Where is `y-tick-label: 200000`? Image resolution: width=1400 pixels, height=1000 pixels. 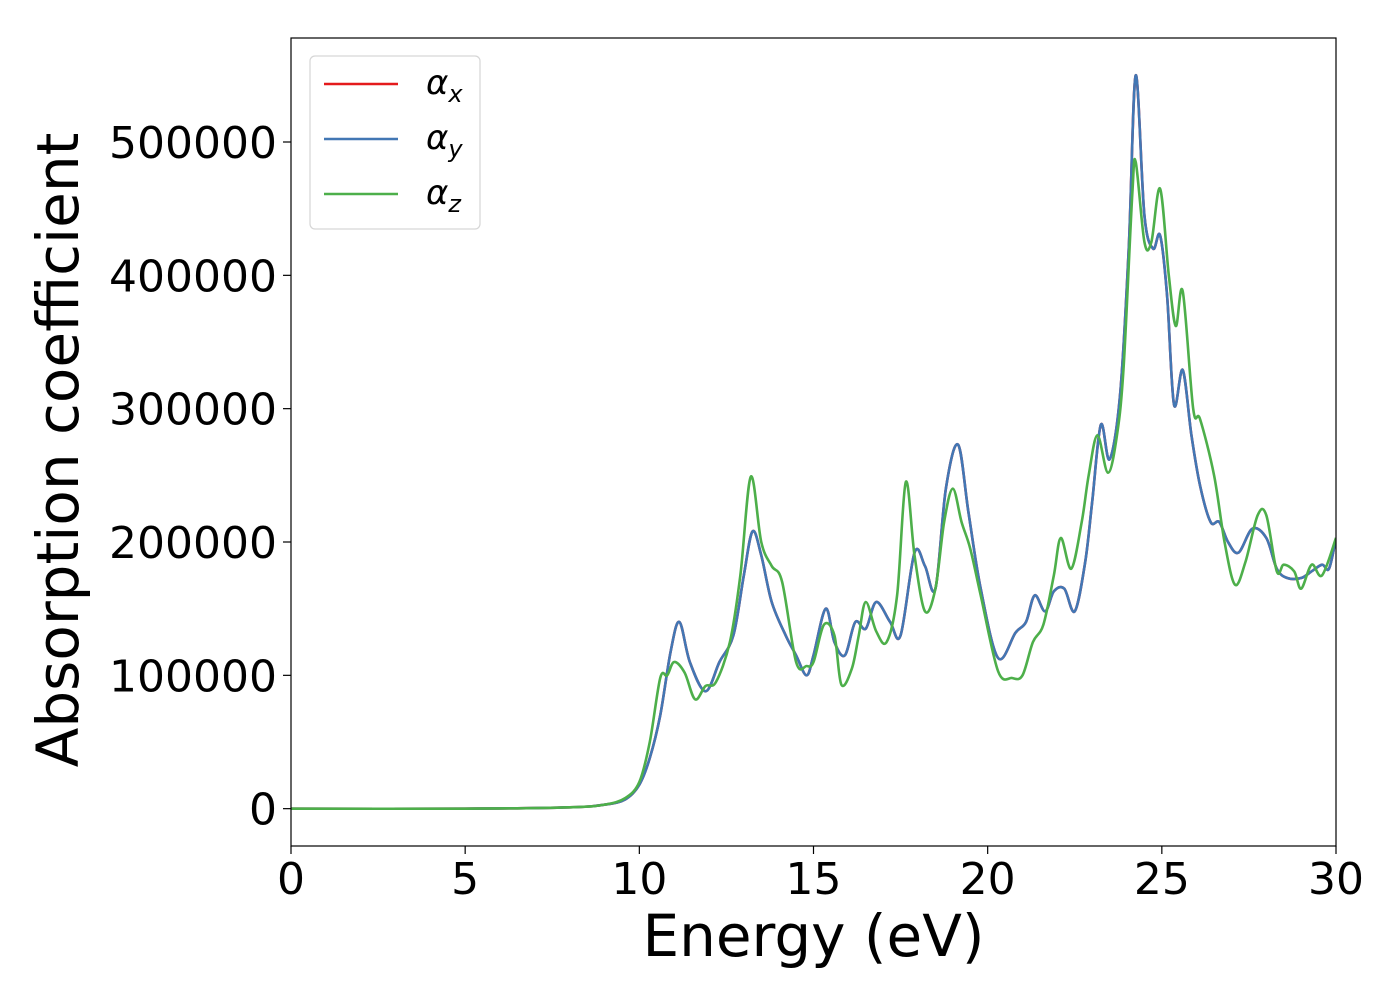 y-tick-label: 200000 is located at coordinates (193, 543).